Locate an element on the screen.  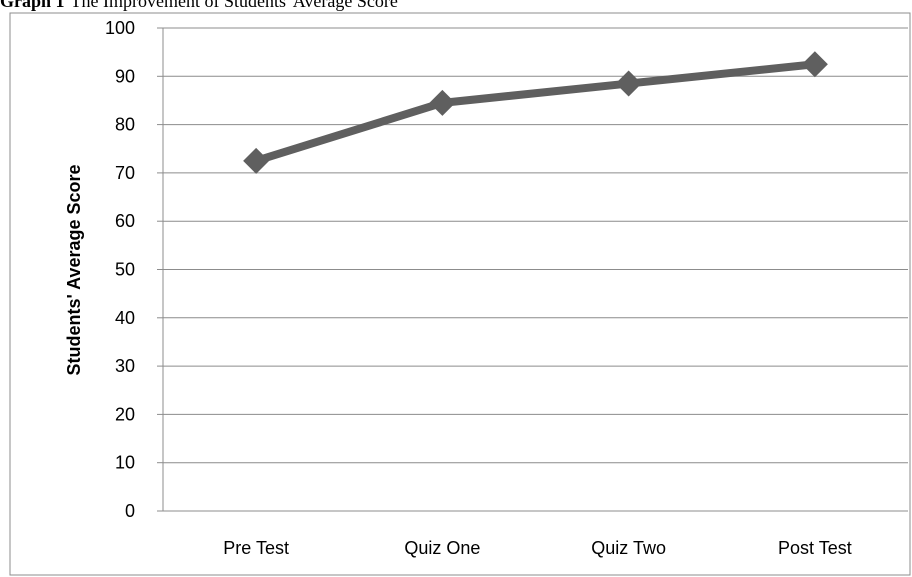
figure-caption-label: Graph 1 is located at coordinates (32, 5).